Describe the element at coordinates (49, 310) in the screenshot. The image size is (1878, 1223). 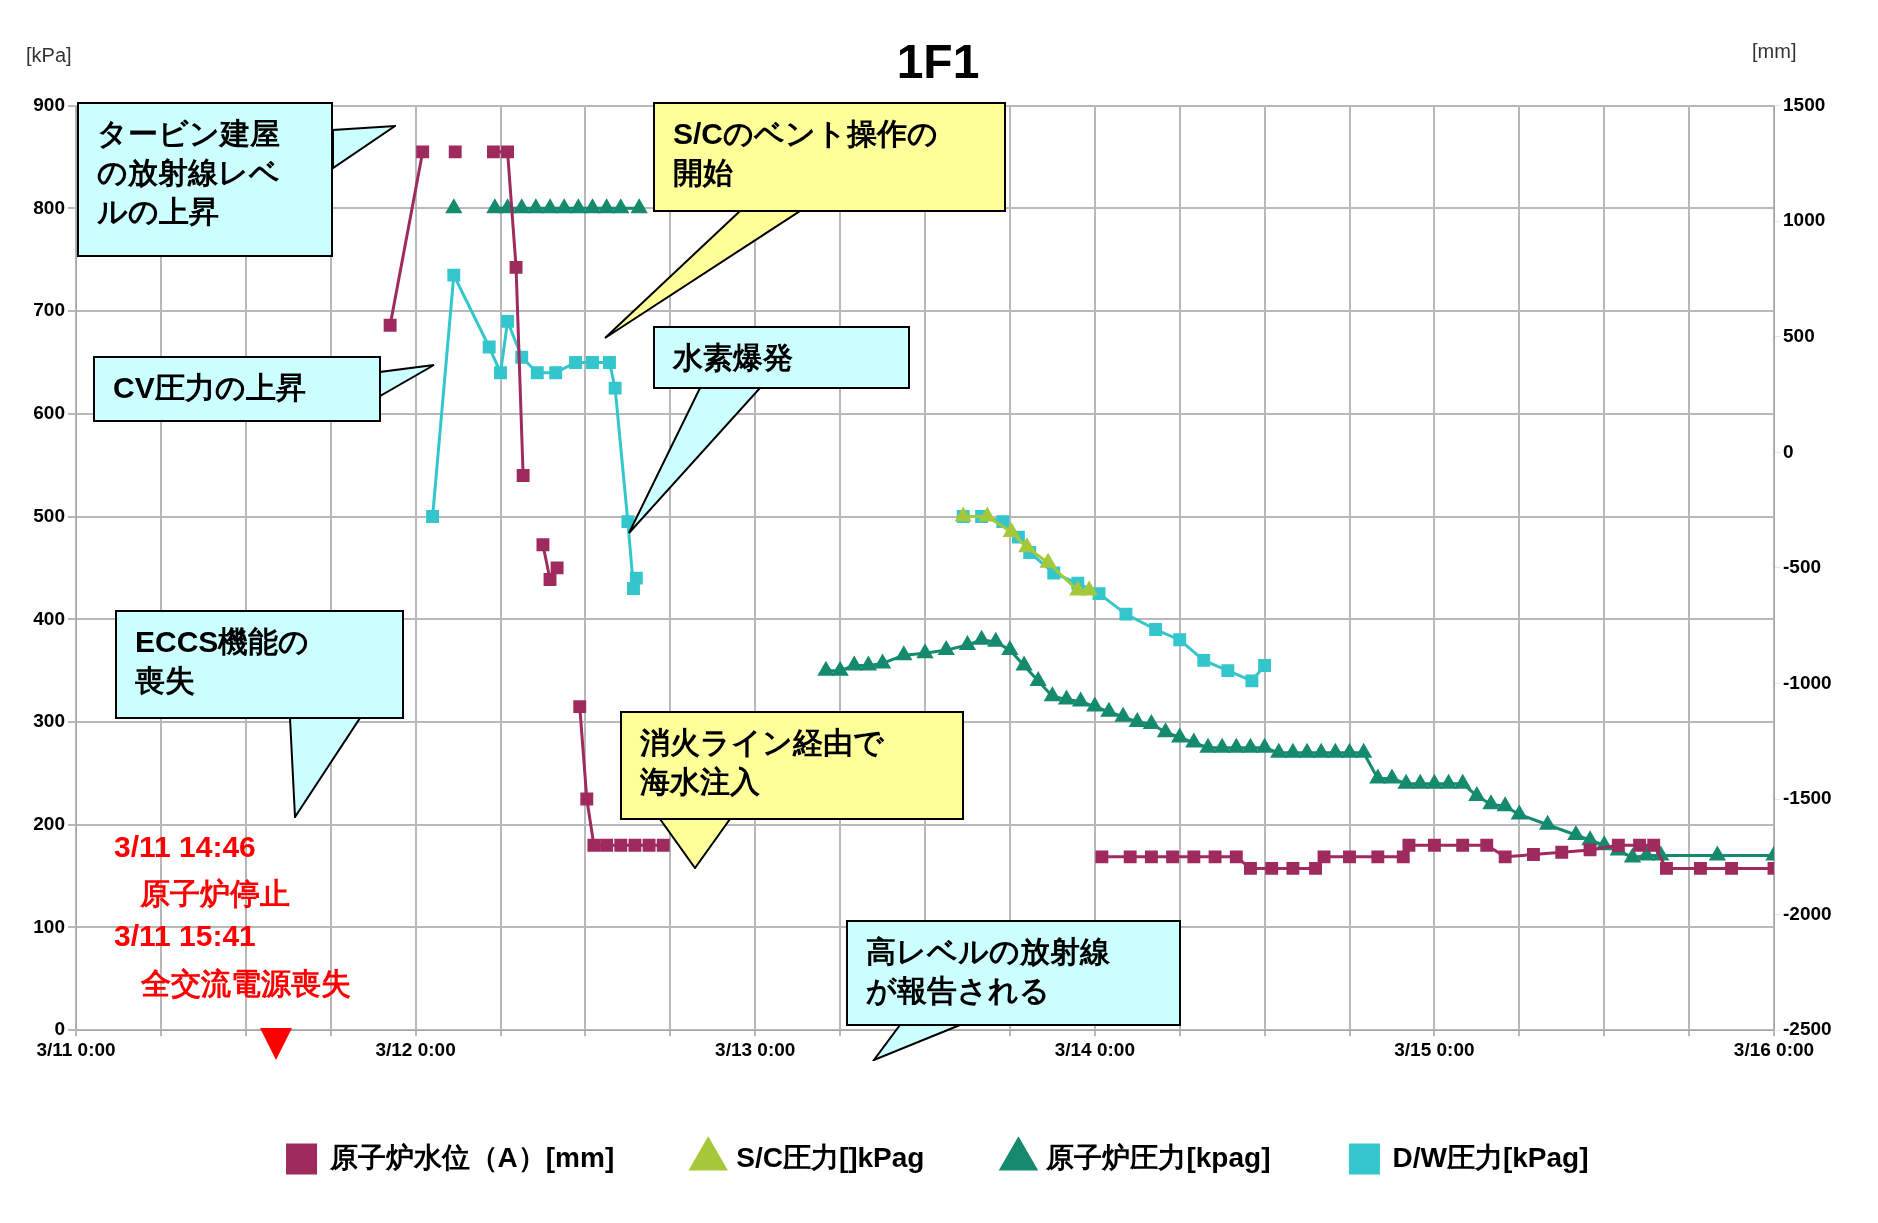
I see `y-tick-label: 700` at that location.